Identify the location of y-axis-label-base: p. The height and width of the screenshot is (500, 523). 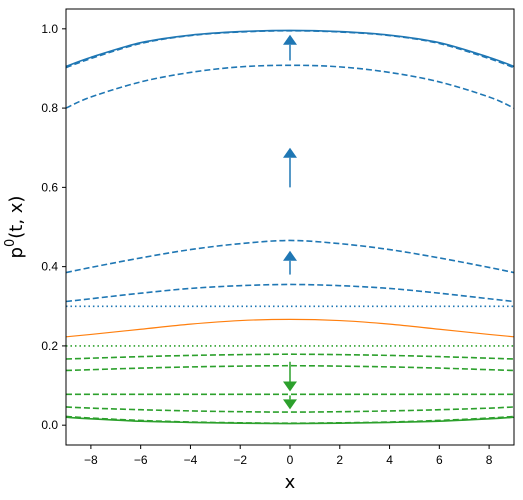
(16, 252).